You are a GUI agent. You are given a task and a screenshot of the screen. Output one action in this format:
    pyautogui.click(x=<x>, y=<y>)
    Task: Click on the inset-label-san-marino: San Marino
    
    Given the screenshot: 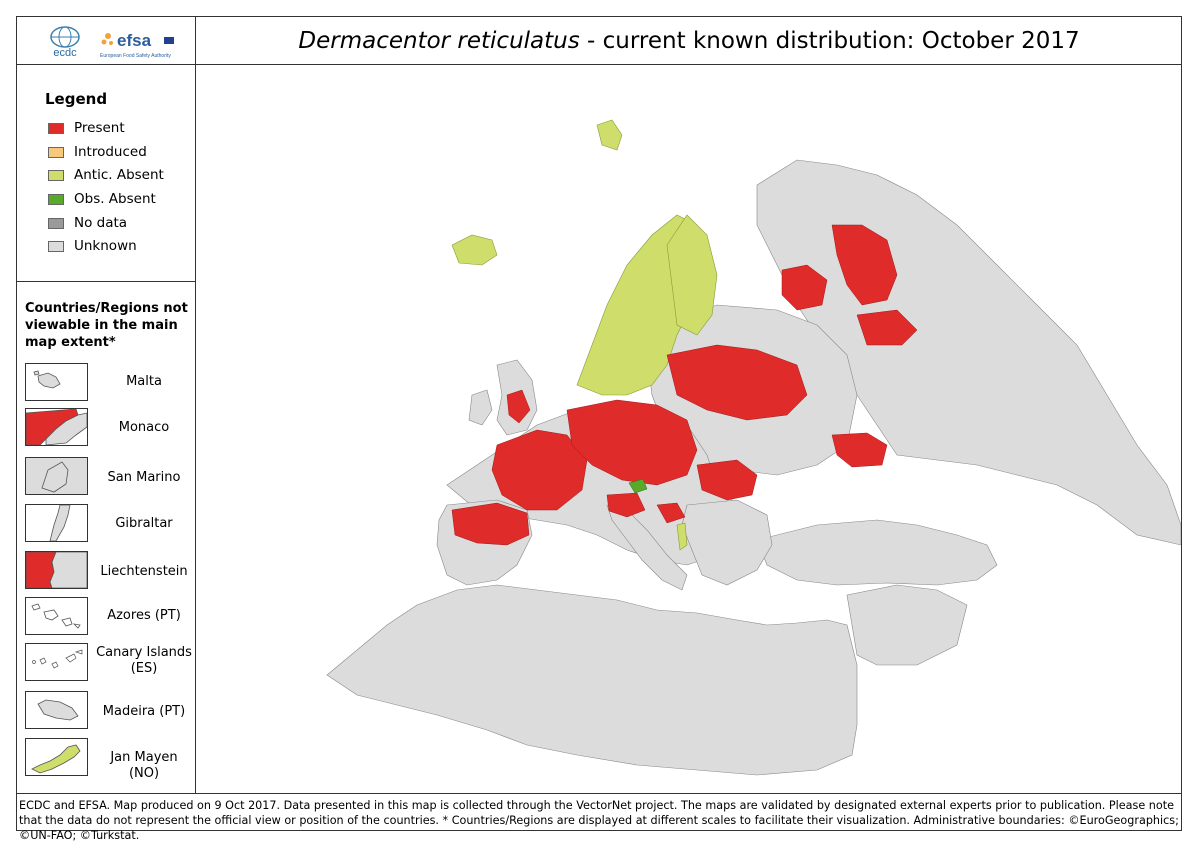 What is the action you would take?
    pyautogui.click(x=144, y=477)
    